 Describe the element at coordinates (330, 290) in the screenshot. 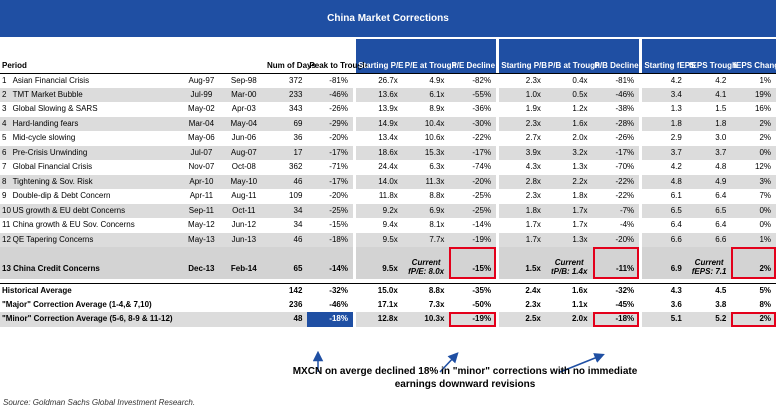

I see `hist-peak: -32%` at that location.